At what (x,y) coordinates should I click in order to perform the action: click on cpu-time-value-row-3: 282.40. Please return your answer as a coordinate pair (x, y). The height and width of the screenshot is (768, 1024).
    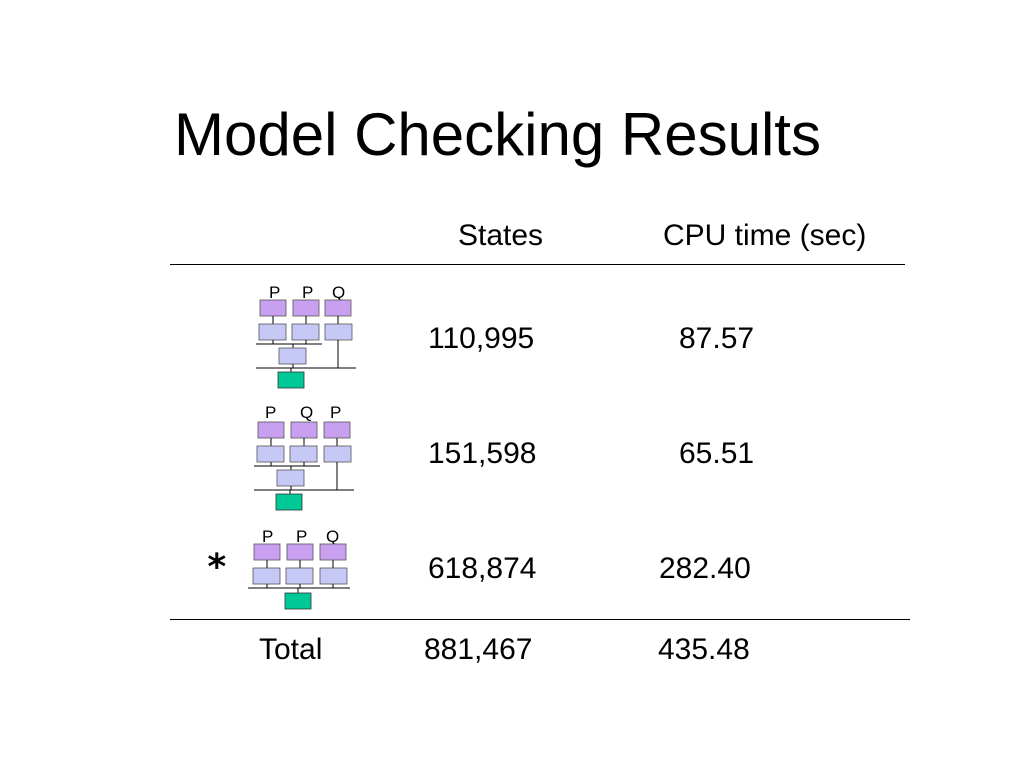
    Looking at the image, I should click on (705, 568).